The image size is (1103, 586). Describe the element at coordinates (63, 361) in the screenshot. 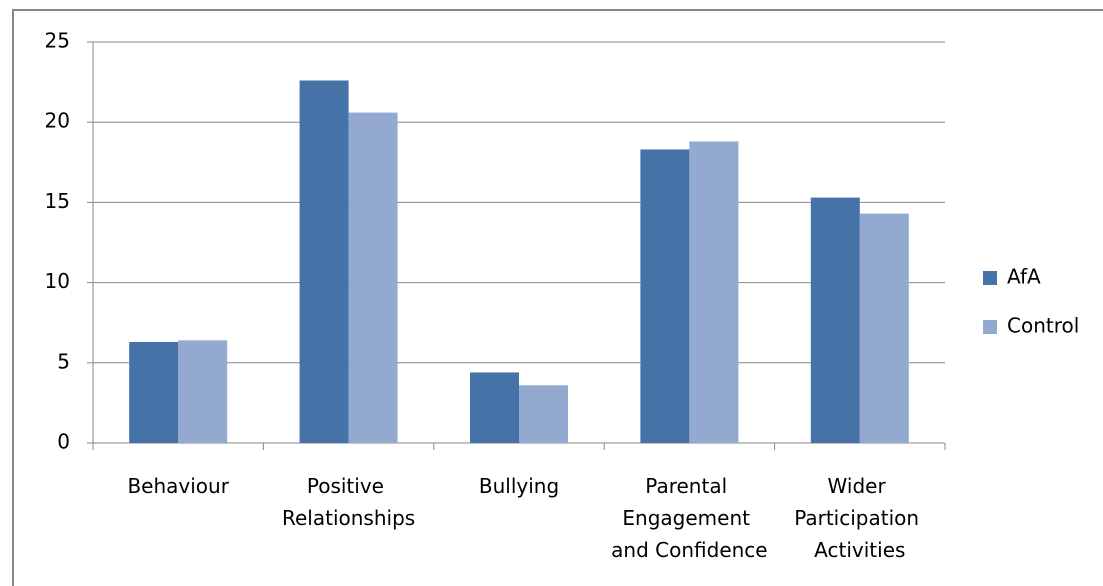

I see `y-tick-label: 5` at that location.